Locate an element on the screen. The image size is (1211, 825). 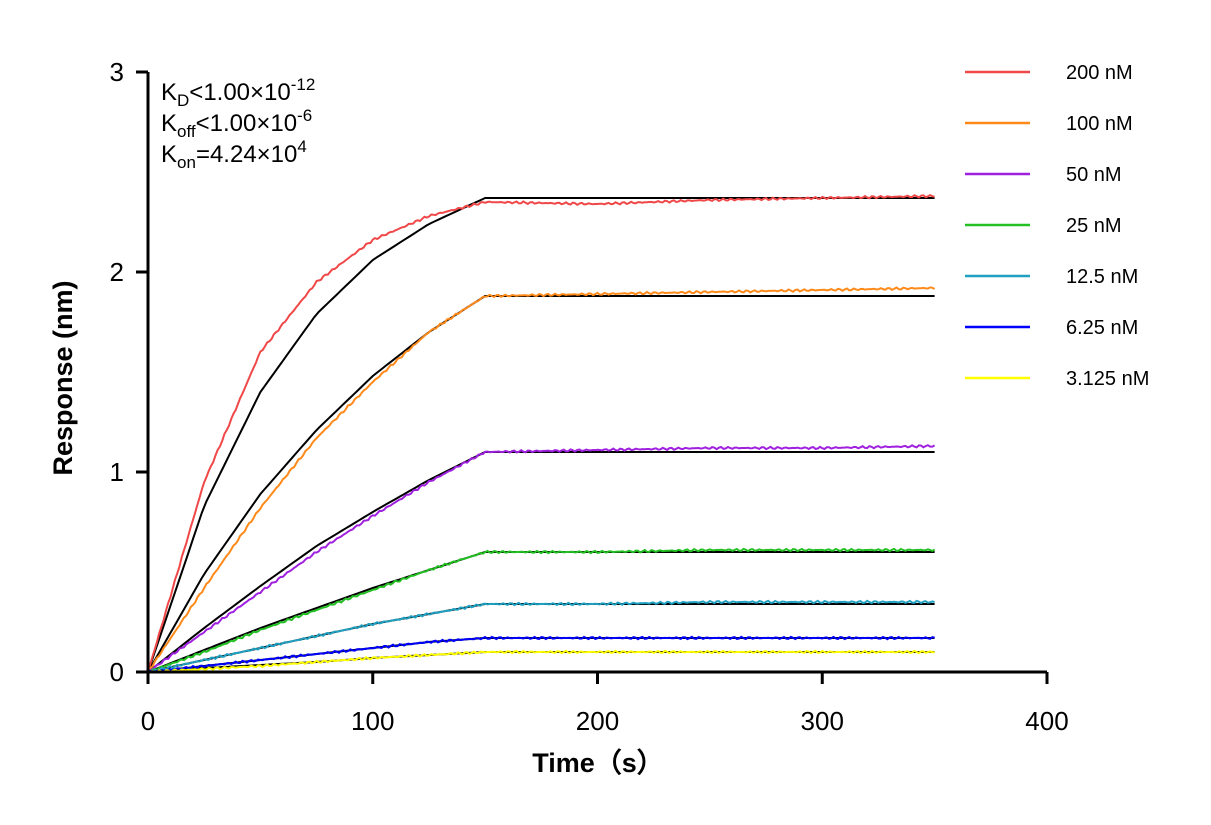
annotation-part: 4 is located at coordinates (301, 146).